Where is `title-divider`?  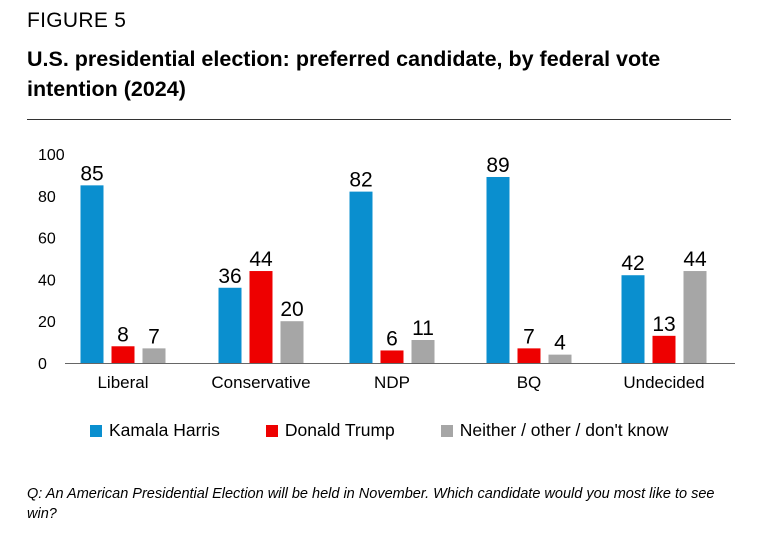 title-divider is located at coordinates (379, 119).